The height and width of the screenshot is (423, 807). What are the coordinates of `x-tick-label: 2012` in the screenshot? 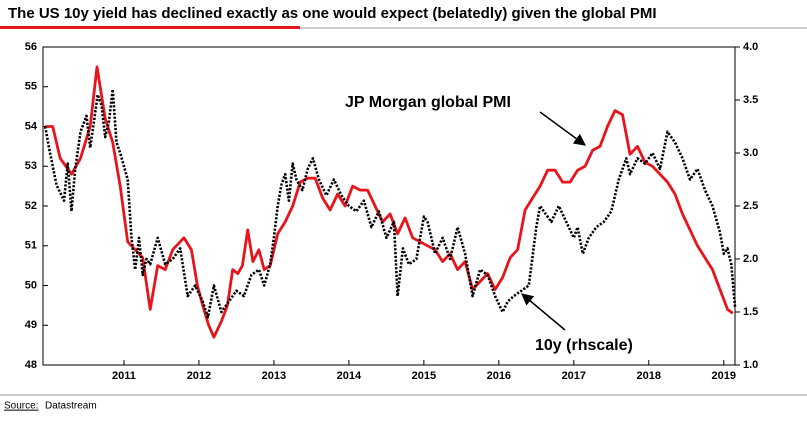 It's located at (199, 376).